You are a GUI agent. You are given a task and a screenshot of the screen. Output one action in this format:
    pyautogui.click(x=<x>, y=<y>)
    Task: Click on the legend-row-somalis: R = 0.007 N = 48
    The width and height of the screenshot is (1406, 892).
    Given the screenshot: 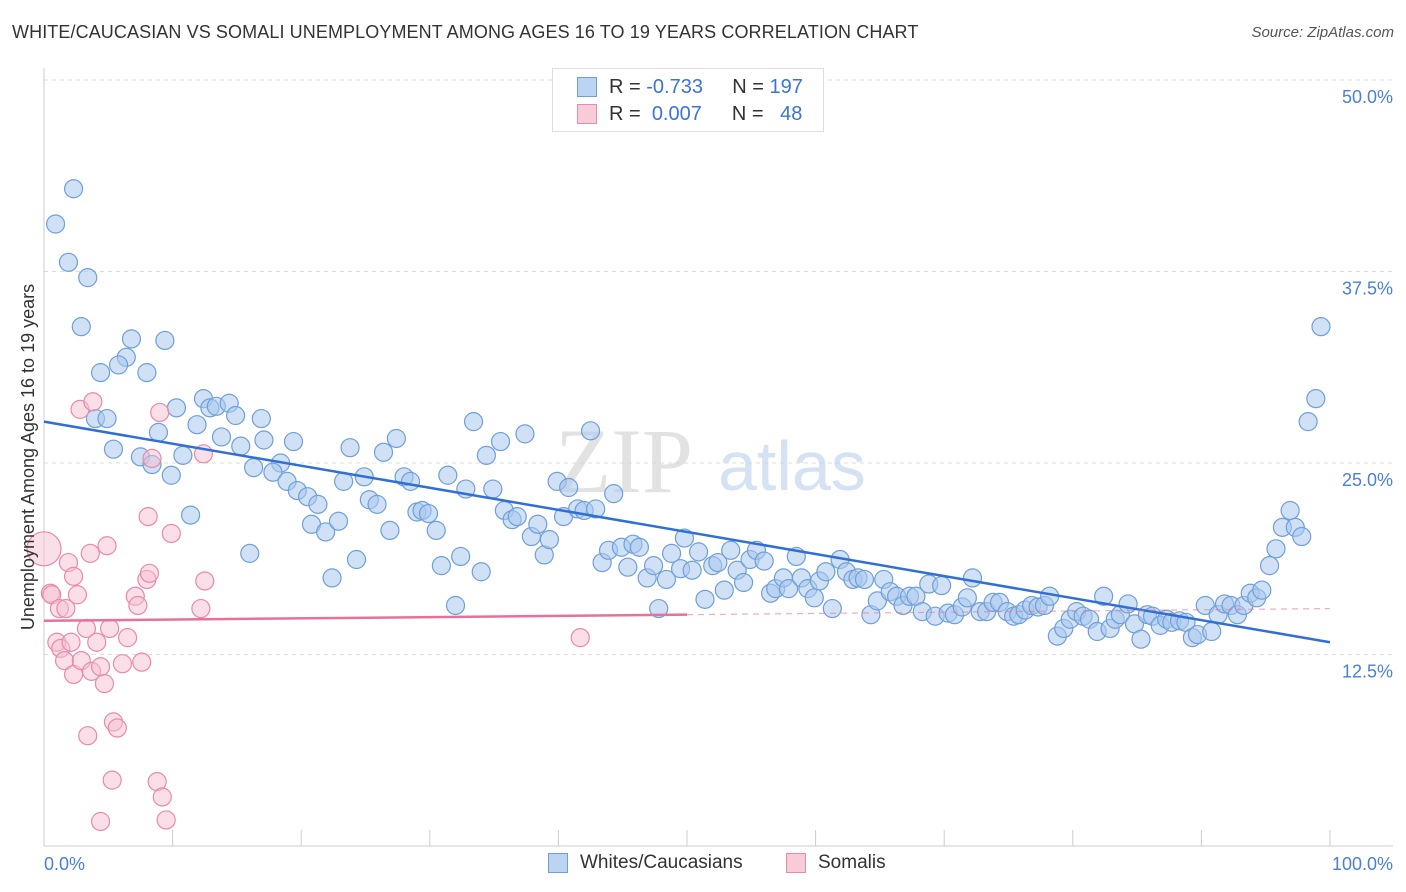 What is the action you would take?
    pyautogui.click(x=689, y=114)
    